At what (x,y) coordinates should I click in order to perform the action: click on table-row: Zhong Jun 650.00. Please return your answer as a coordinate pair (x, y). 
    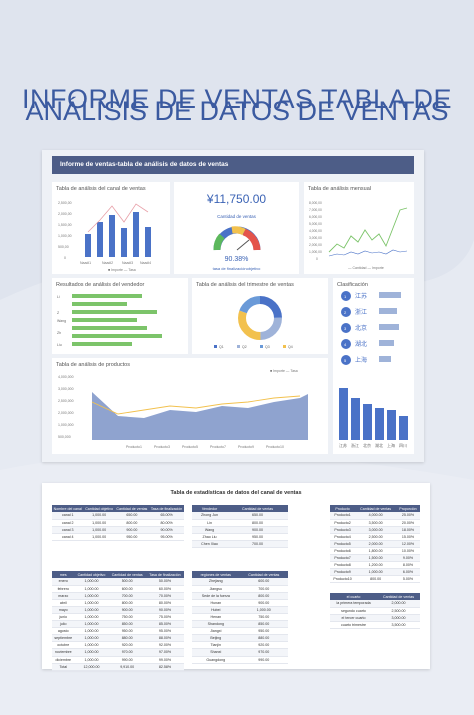
    Looking at the image, I should click on (240, 516).